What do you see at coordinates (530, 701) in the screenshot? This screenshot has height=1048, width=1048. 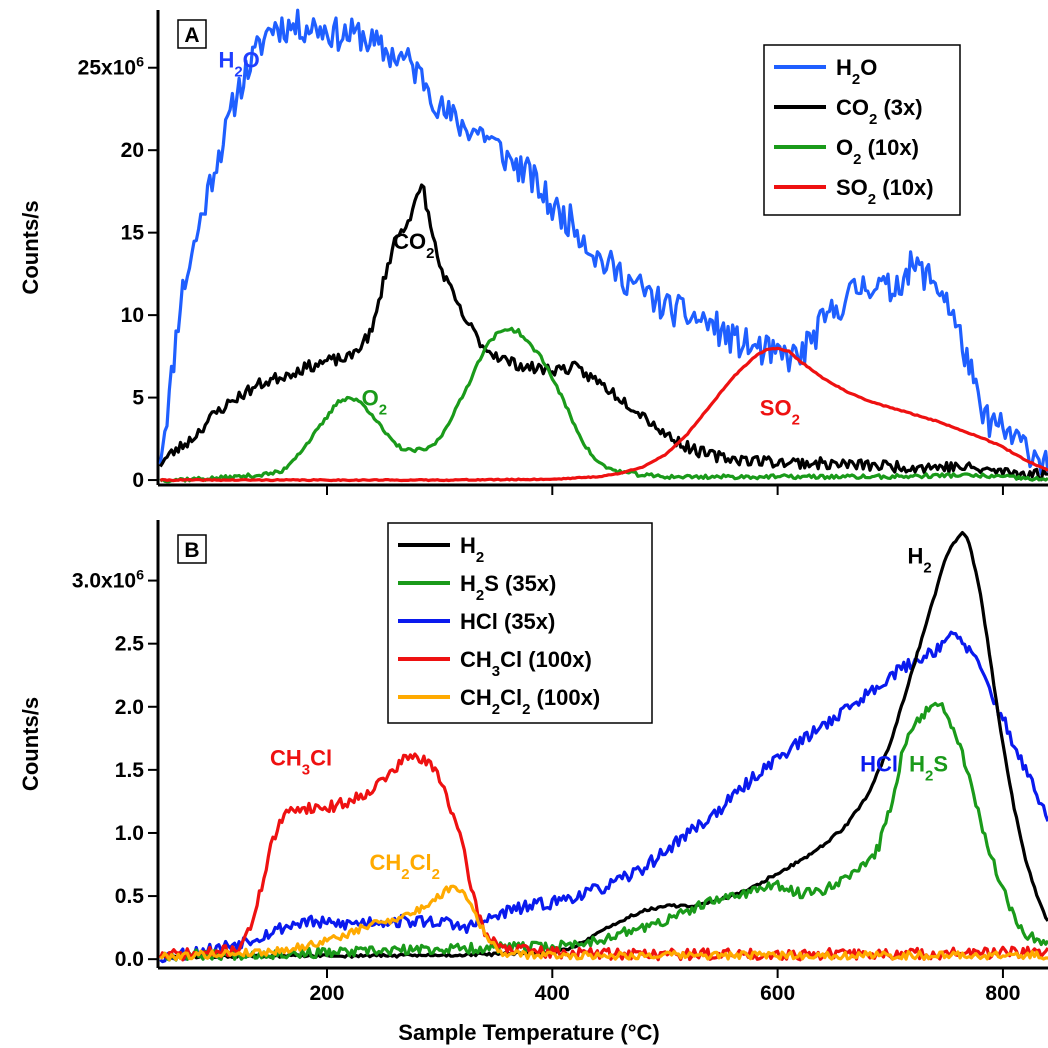 I see `legend-entry: CH2Cl2 (100x)` at bounding box center [530, 701].